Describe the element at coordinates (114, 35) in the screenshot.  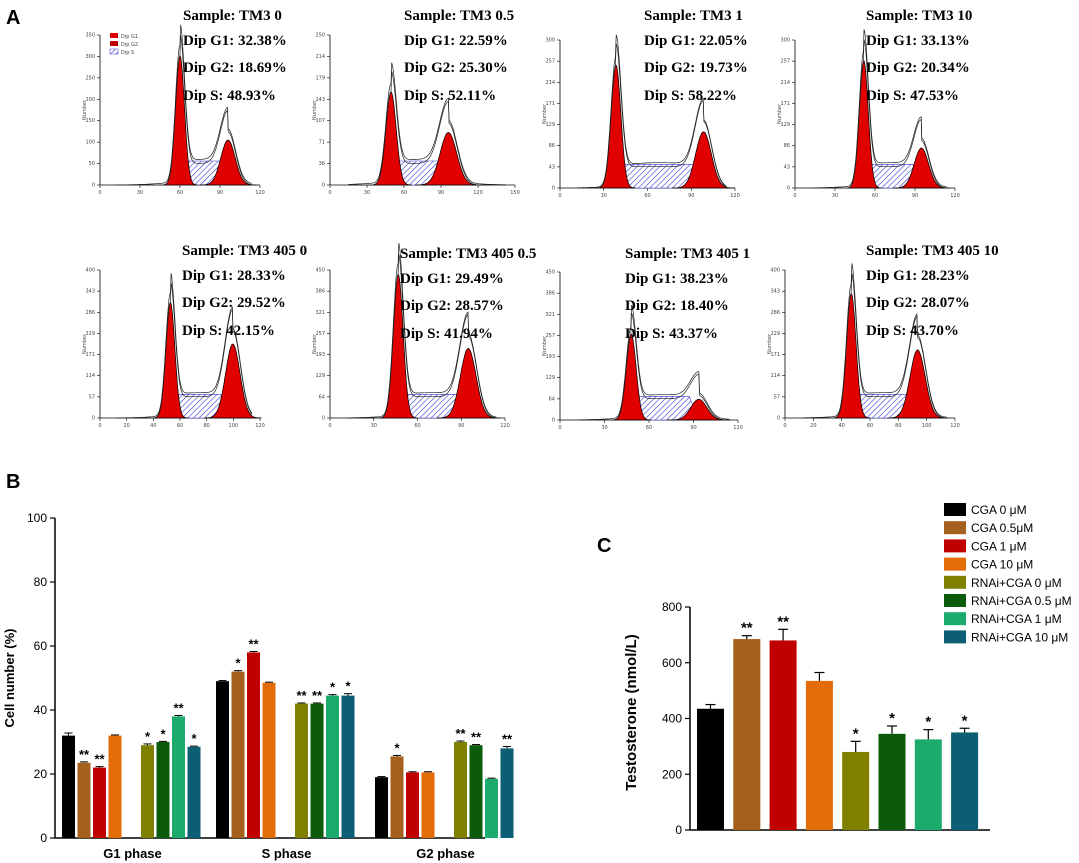
I see `legend-swatch-g1` at that location.